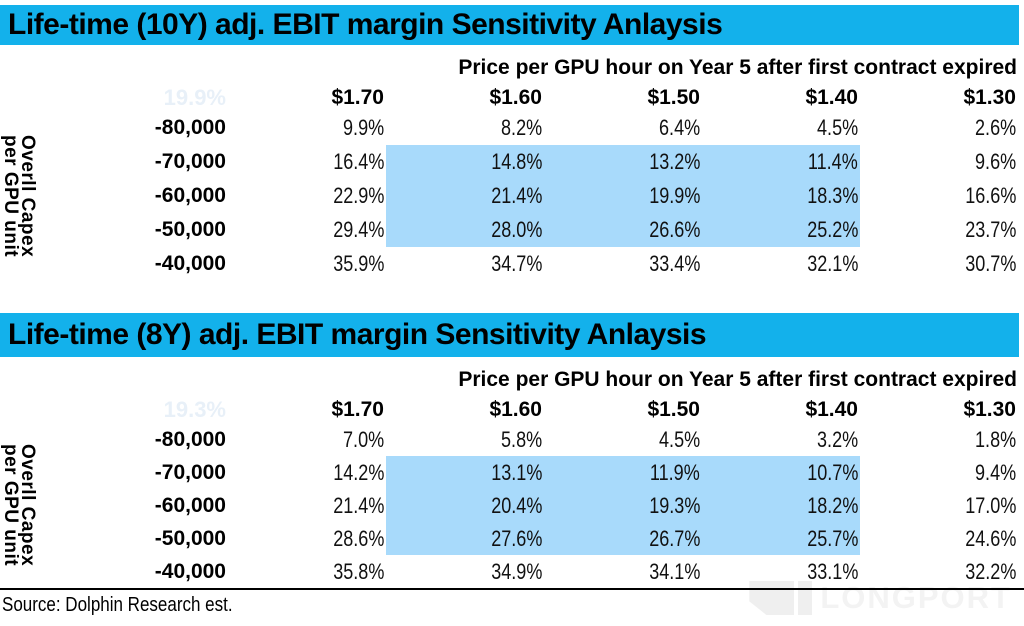  Describe the element at coordinates (832, 229) in the screenshot. I see `cell-value: 25.2%` at that location.